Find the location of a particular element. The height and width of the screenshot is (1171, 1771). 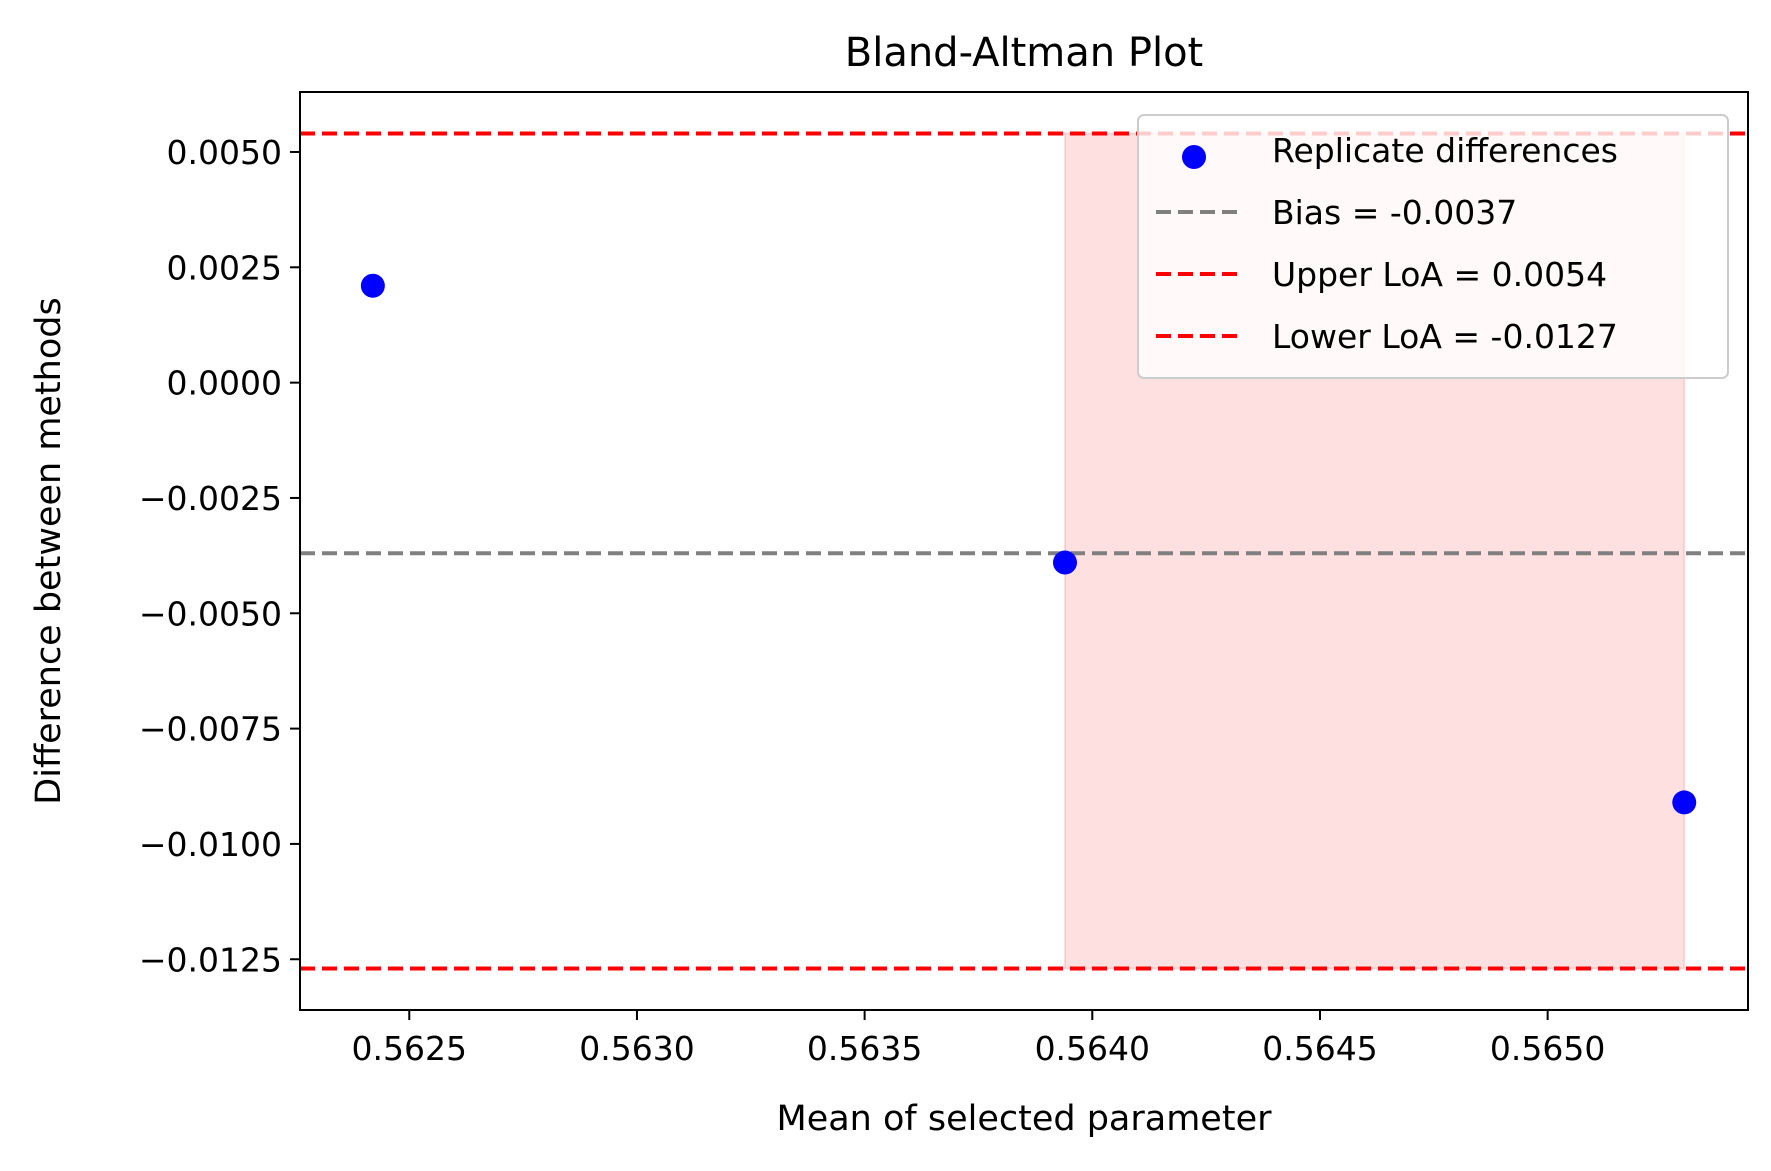

legend-box is located at coordinates (1433, 246).